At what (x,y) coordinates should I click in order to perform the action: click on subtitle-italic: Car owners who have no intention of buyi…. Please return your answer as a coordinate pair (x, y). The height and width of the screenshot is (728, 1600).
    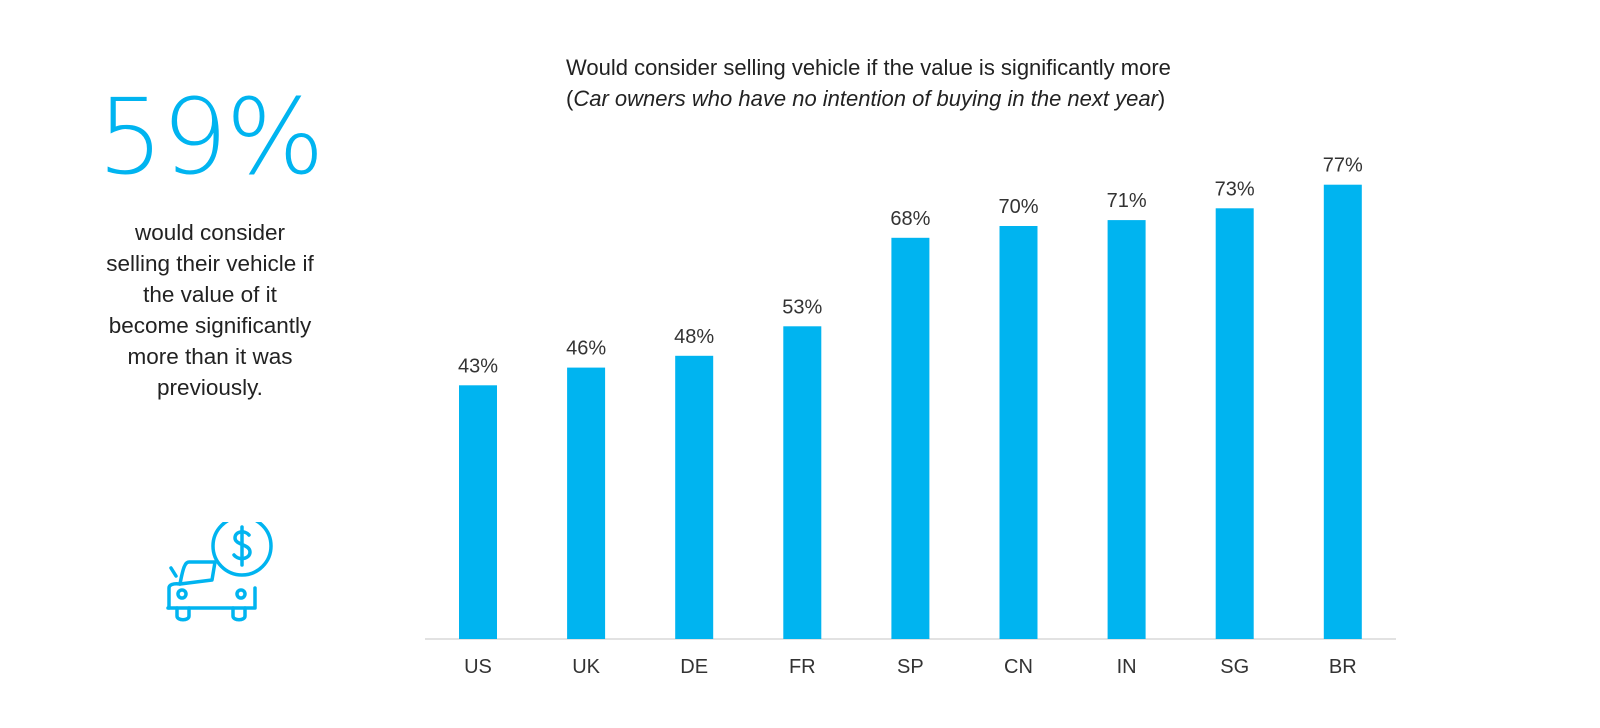
    Looking at the image, I should click on (865, 98).